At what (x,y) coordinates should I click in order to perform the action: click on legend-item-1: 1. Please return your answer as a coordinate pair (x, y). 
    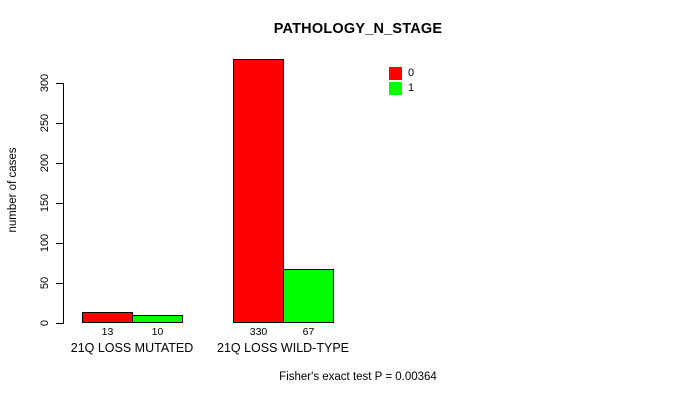
    Looking at the image, I should click on (401, 88).